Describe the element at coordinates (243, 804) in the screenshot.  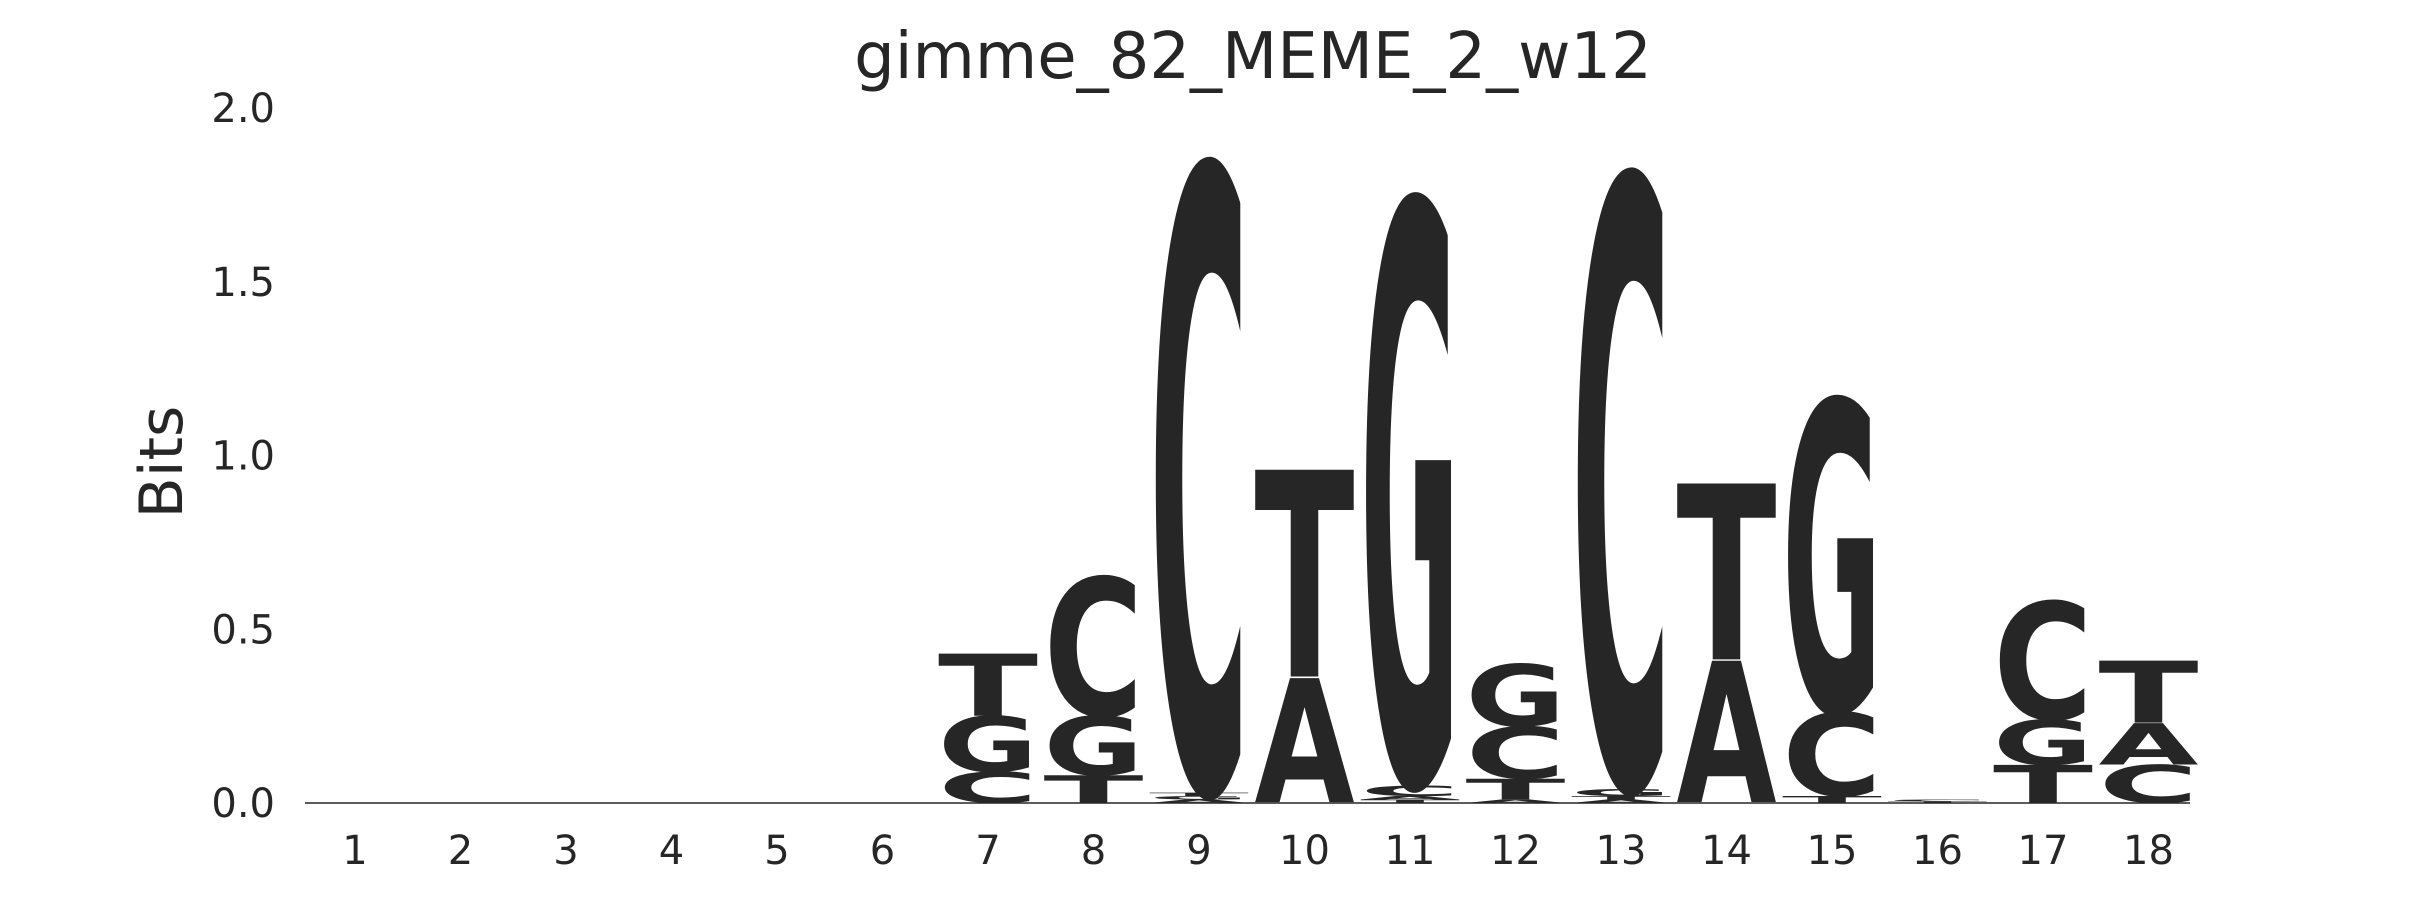
I see `y-tick-label: 0.0` at that location.